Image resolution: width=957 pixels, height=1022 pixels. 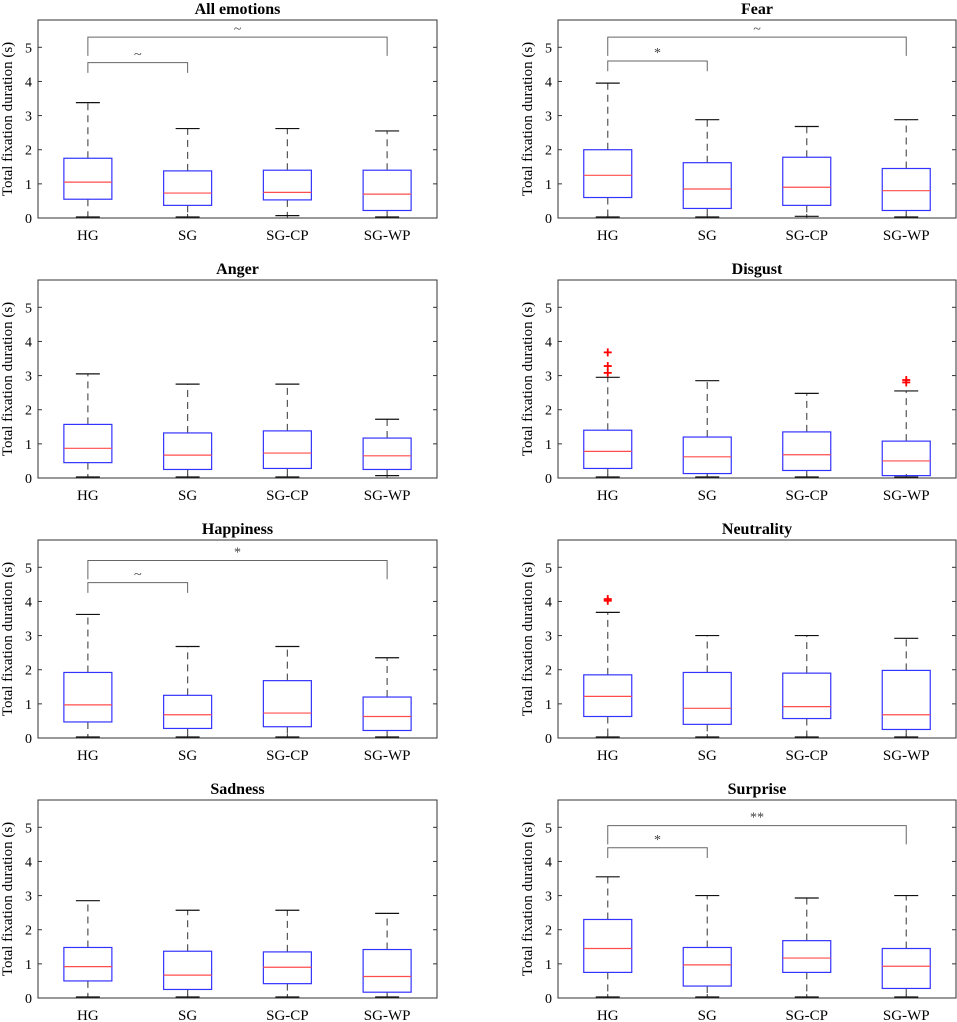 I want to click on chart-title: Happiness, so click(x=237, y=529).